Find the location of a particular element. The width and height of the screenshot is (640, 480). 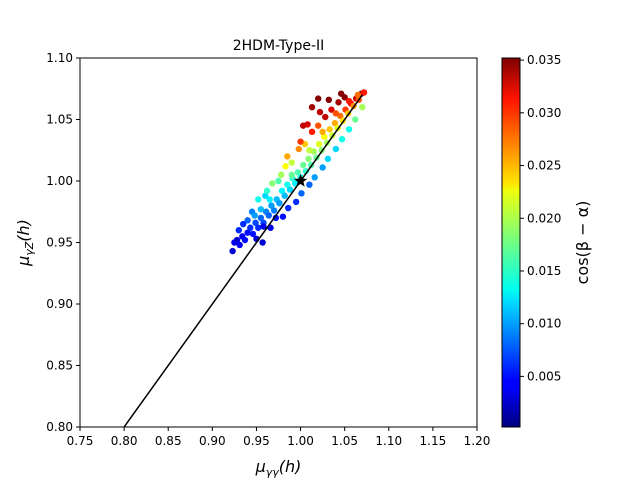

x-axis-label-base: μ is located at coordinates (260, 466).